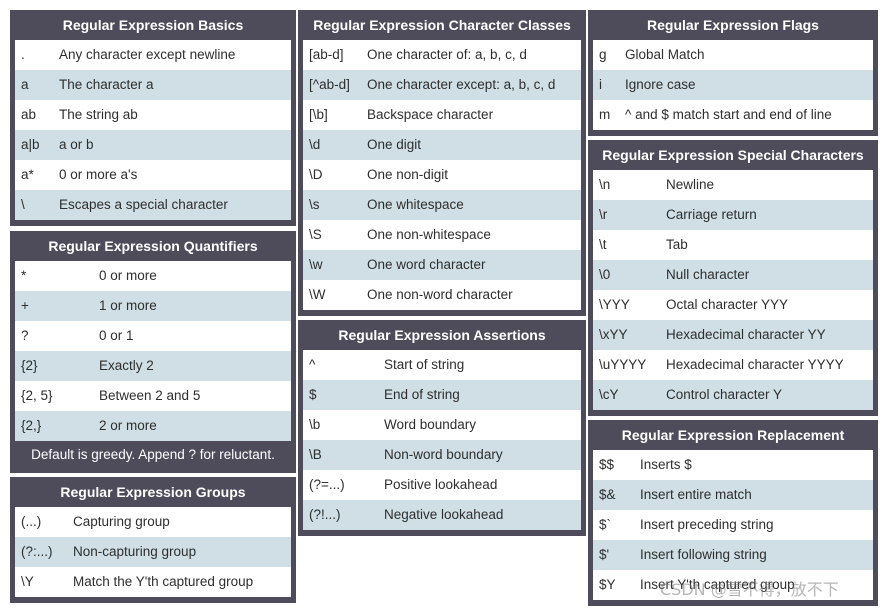 The height and width of the screenshot is (610, 889). I want to click on table-row: \D One non-digit, so click(442, 175).